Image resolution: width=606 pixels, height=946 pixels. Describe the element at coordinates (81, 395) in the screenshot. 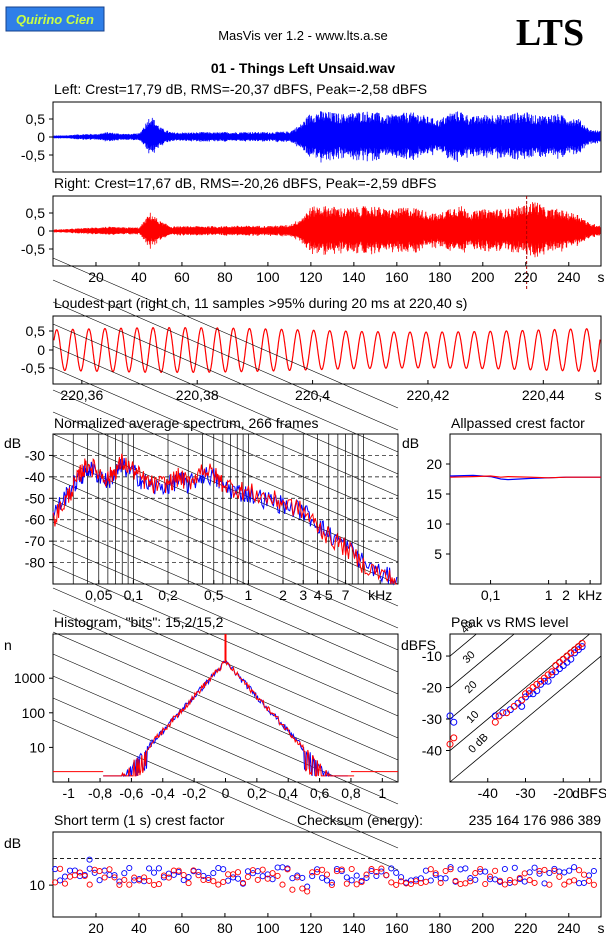

I see `loudest-part-x-tick-label: 220,36` at that location.